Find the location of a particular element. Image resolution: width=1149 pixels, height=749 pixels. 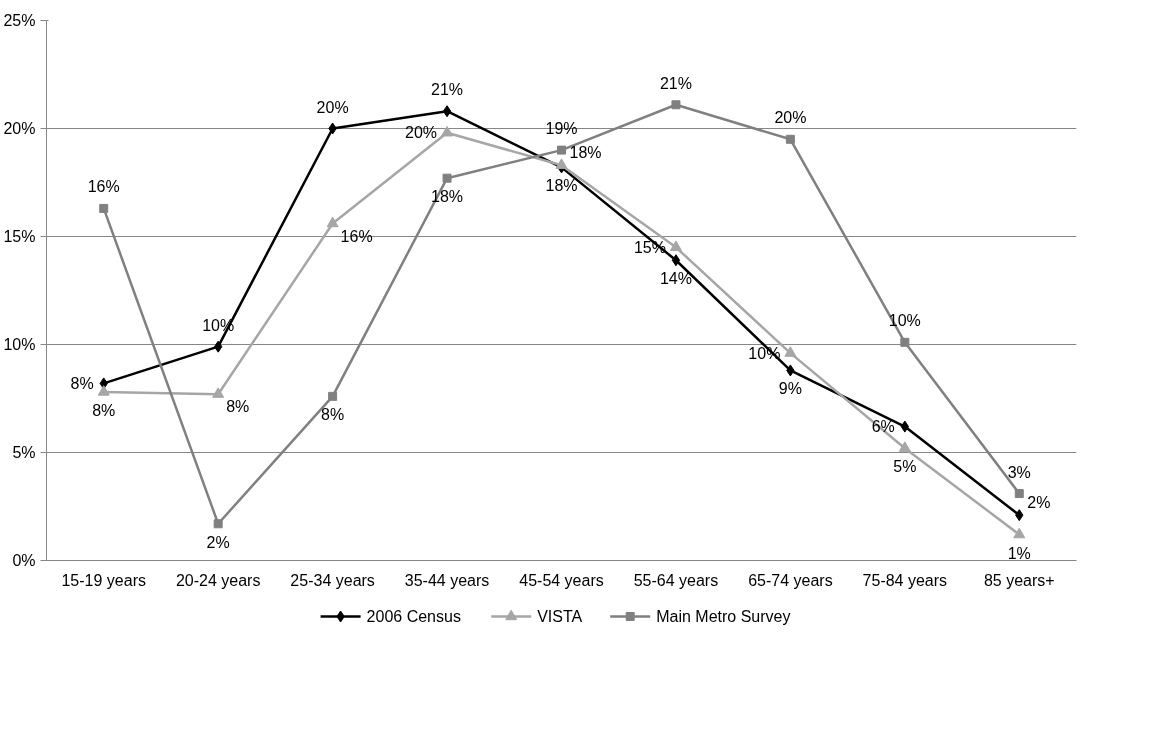

legend-label: Main Metro Survey is located at coordinates (723, 616).